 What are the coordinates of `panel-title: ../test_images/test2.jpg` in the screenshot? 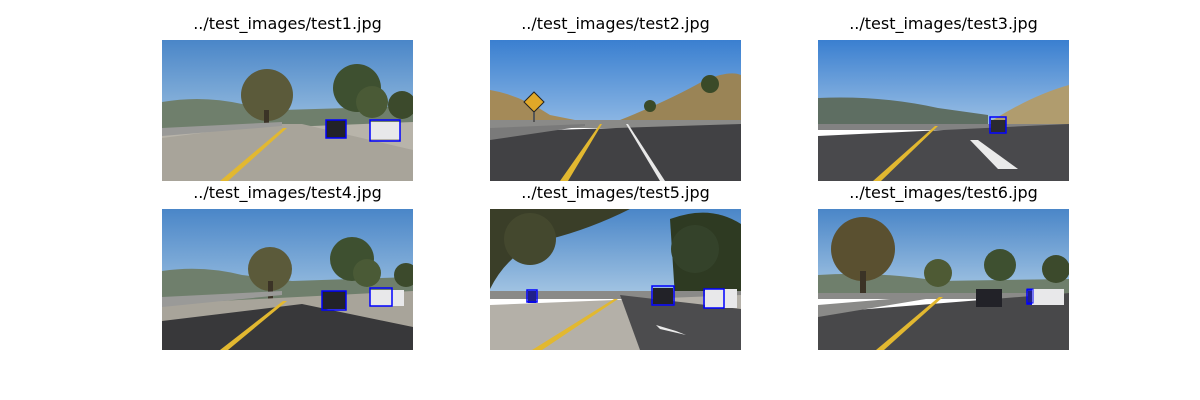 It's located at (615, 23).